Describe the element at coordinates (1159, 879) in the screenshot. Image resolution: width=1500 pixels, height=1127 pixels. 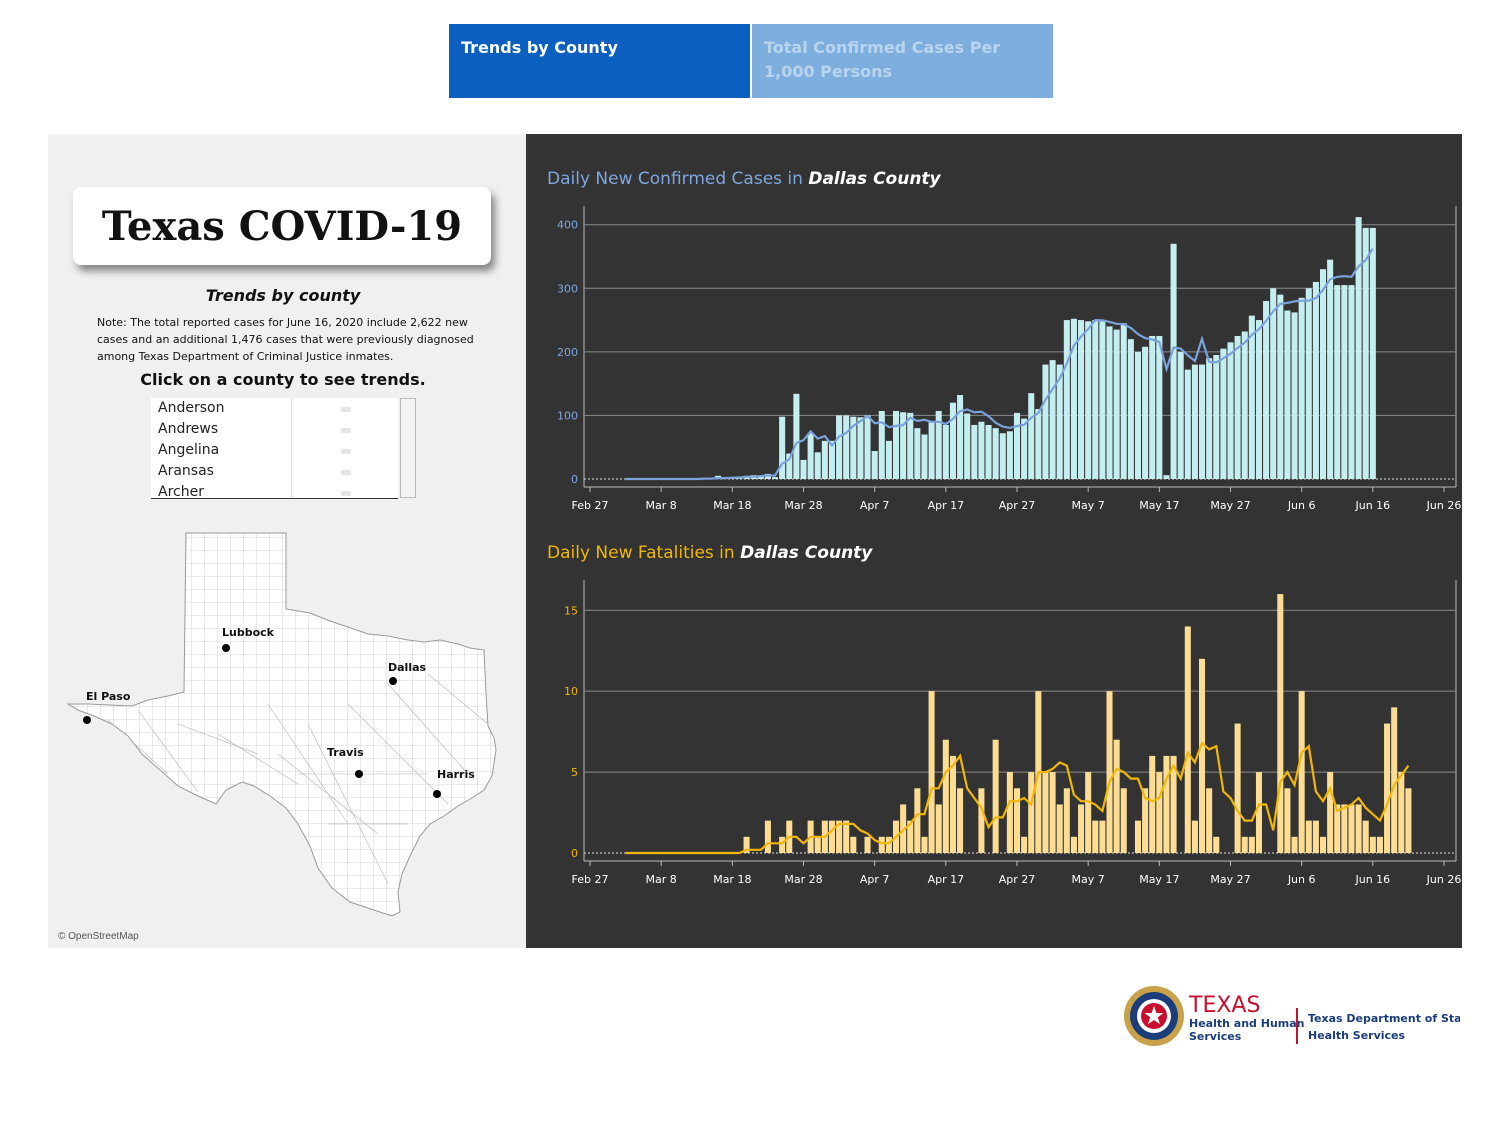
I see `x-tick-label: May 17` at that location.